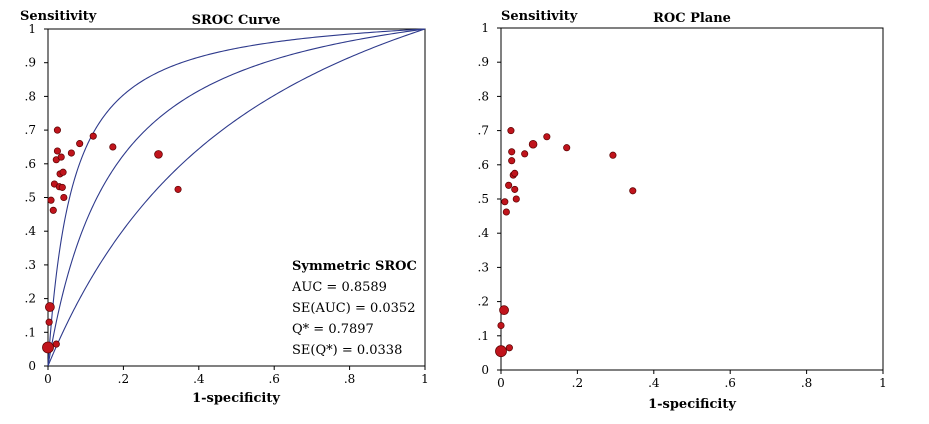 This screenshot has width=929, height=424. What do you see at coordinates (485, 28) in the screenshot?
I see `roc-y-tick-label: 1` at bounding box center [485, 28].